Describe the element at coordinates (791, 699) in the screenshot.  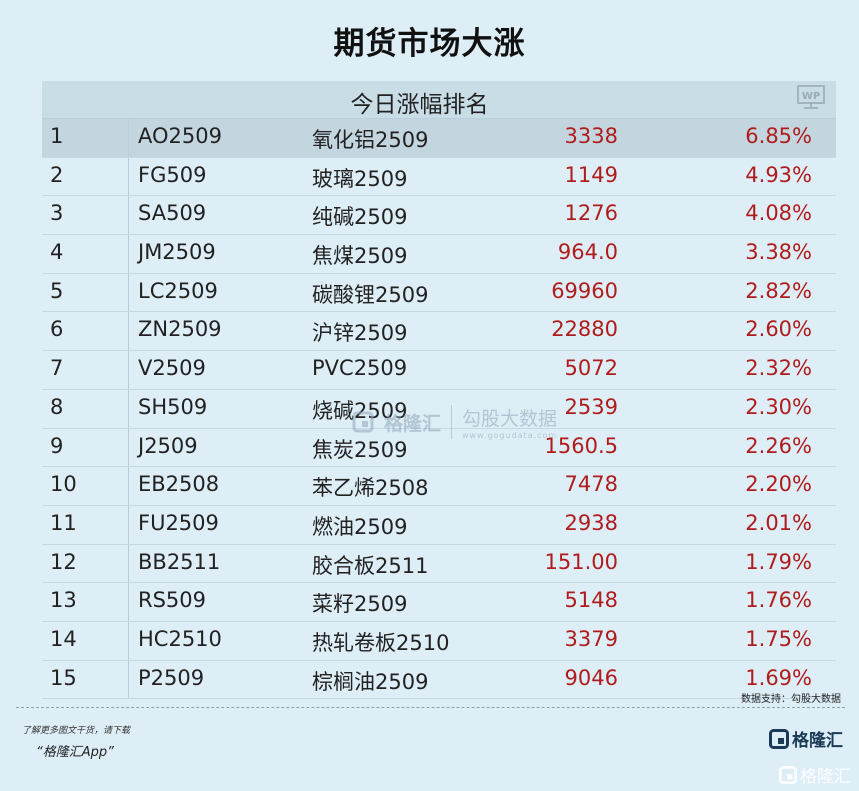
I see `data-source: 数据支持：勾股大数据` at that location.